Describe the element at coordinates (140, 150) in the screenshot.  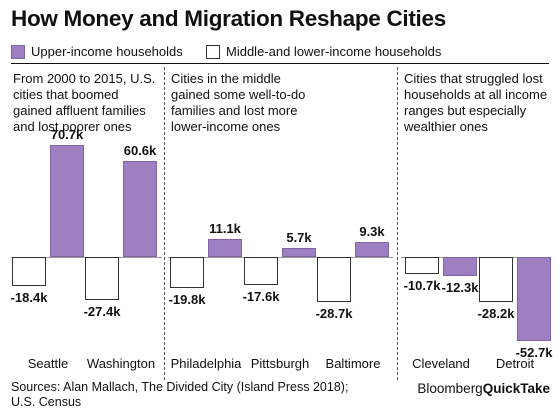
I see `data-label-upper-income: 60.6k` at that location.